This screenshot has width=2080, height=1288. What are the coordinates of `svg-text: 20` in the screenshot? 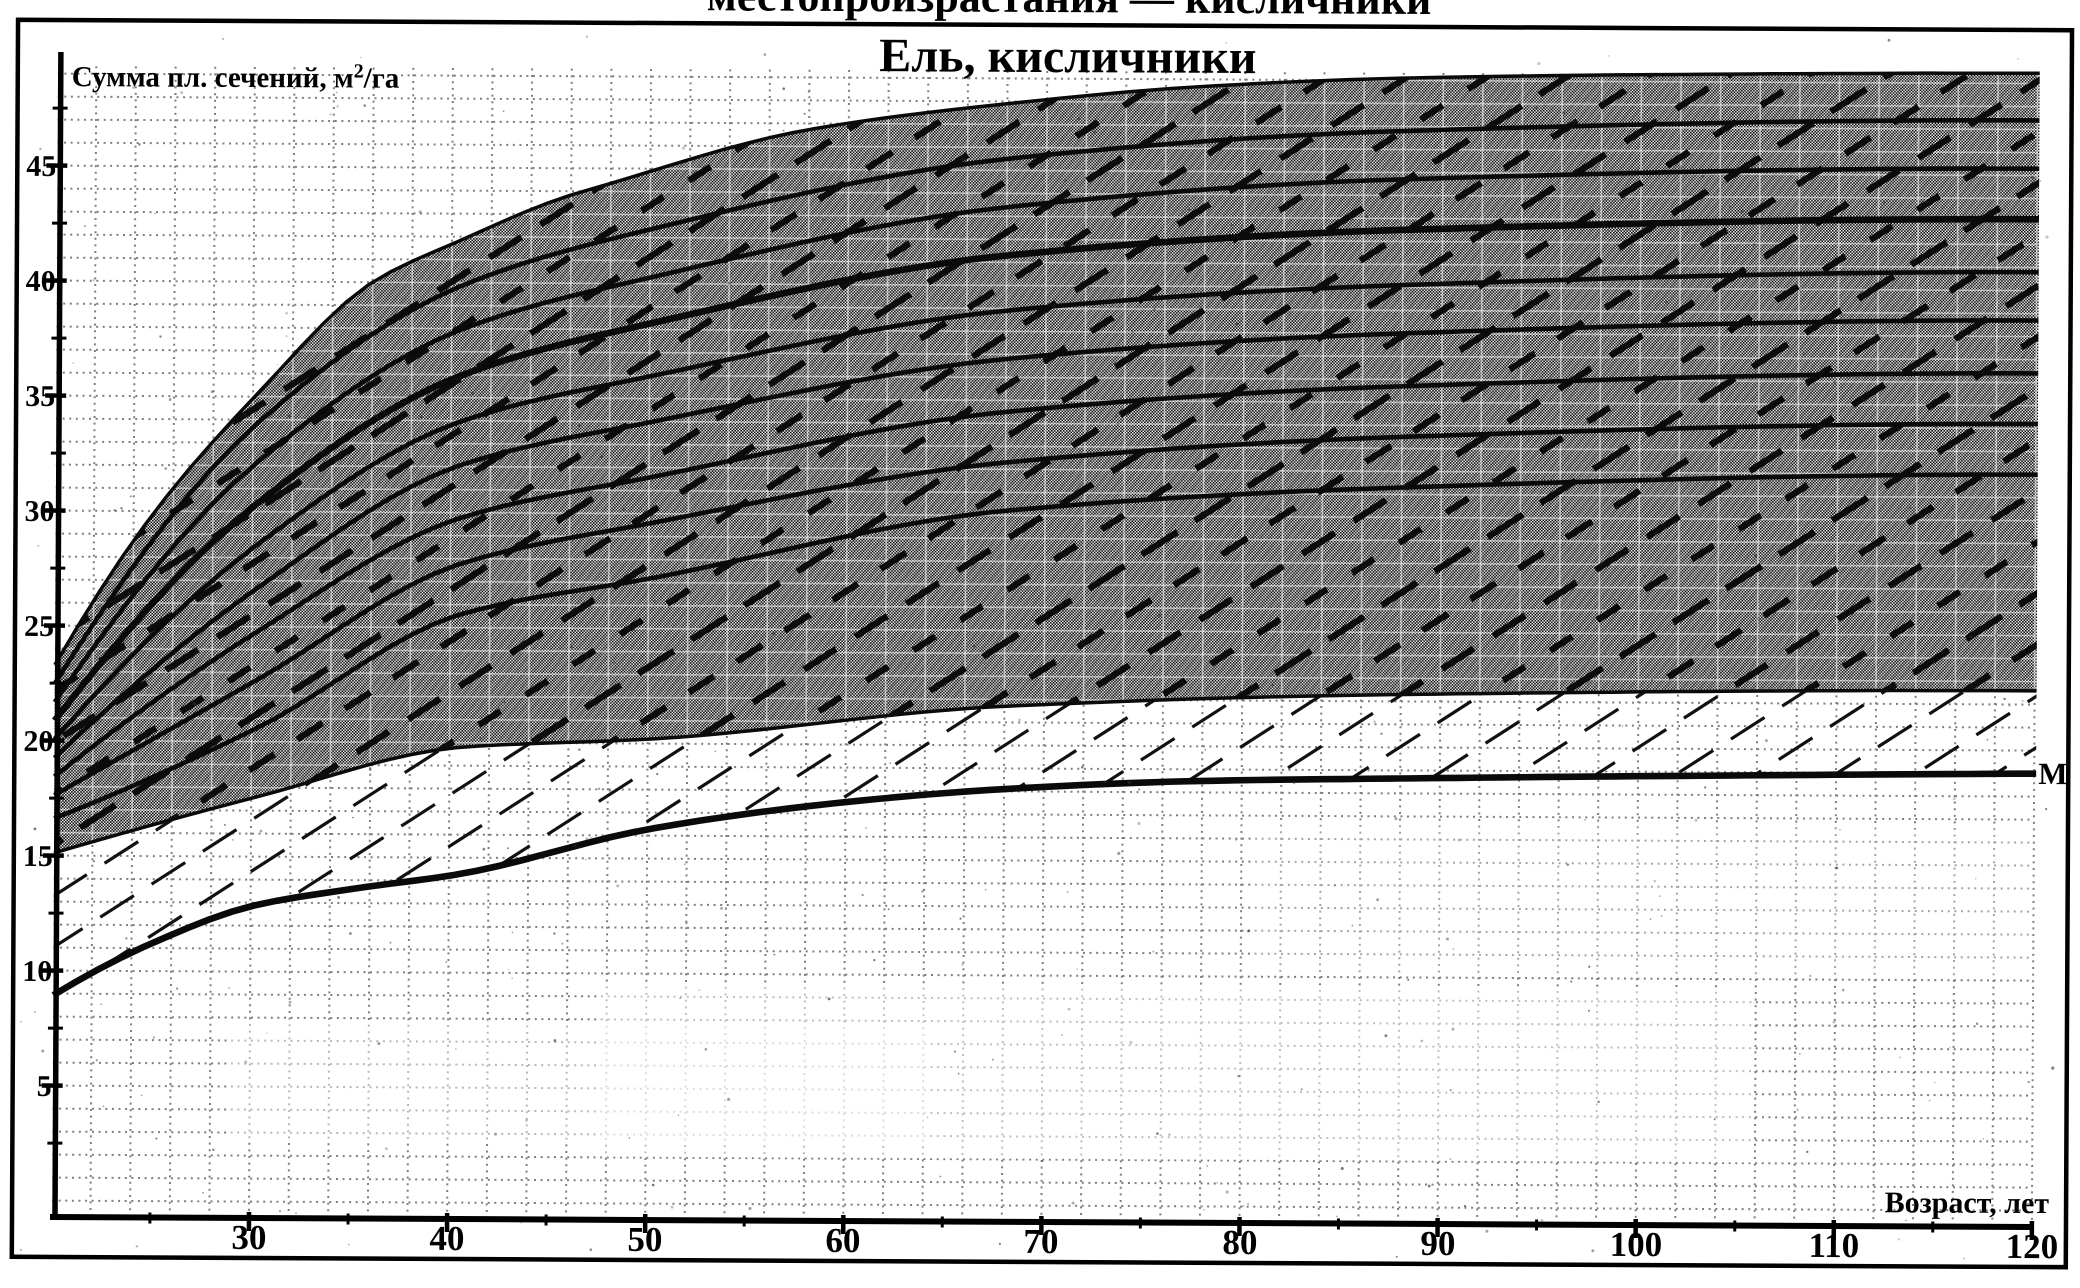 It's located at (38, 741).